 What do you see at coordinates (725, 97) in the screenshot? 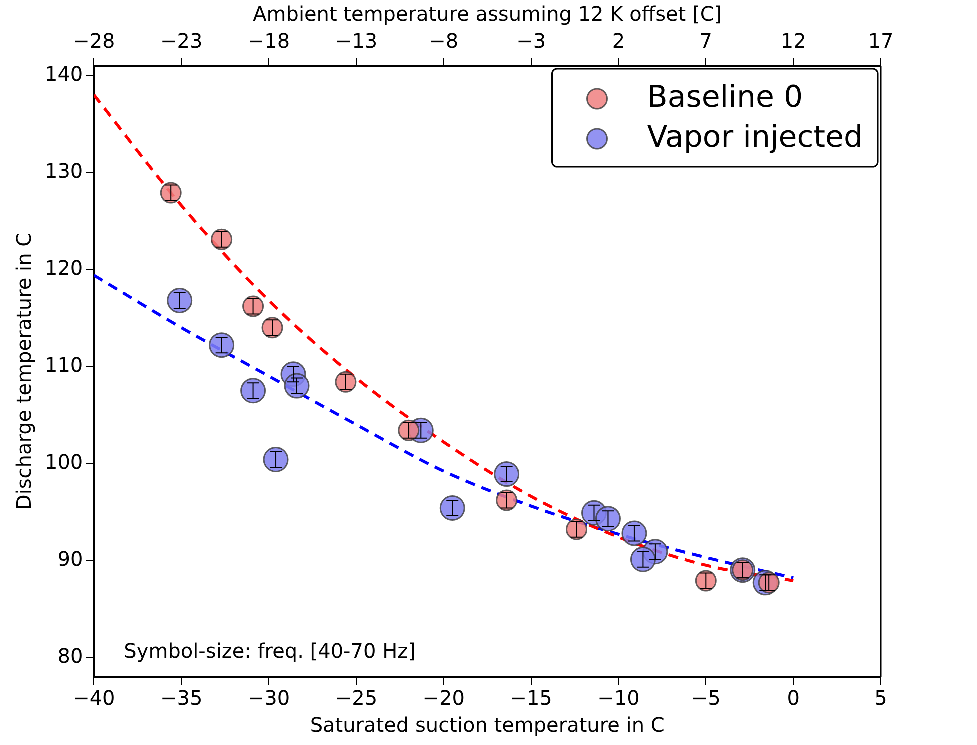
I see `legend-label: Baseline 0` at bounding box center [725, 97].